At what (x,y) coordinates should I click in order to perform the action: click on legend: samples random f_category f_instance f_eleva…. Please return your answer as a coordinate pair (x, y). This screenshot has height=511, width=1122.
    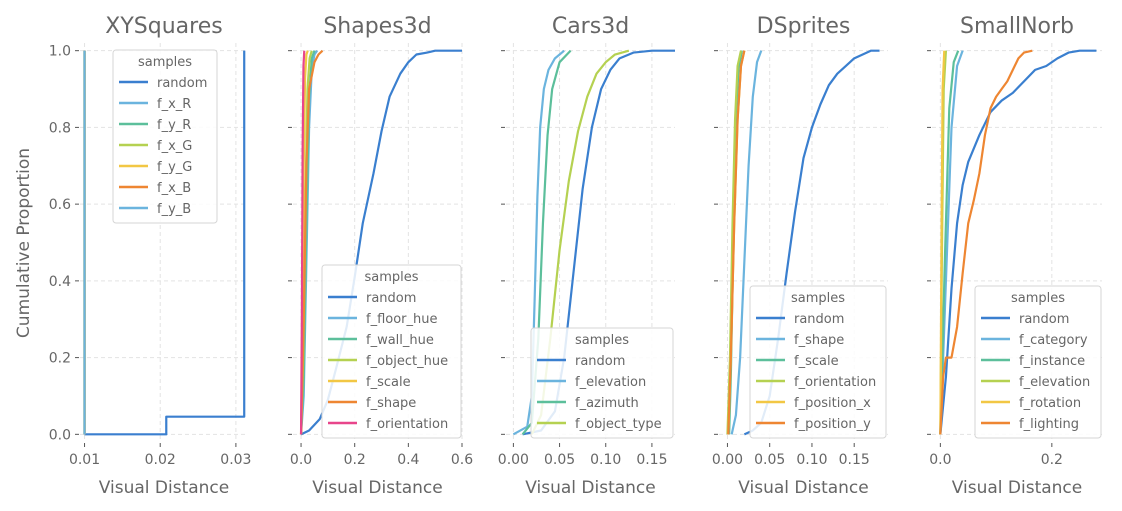
    Looking at the image, I should click on (1038, 362).